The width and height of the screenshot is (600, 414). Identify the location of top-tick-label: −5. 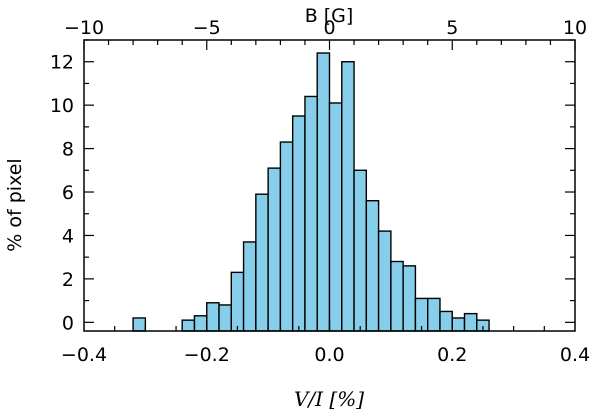
(207, 28).